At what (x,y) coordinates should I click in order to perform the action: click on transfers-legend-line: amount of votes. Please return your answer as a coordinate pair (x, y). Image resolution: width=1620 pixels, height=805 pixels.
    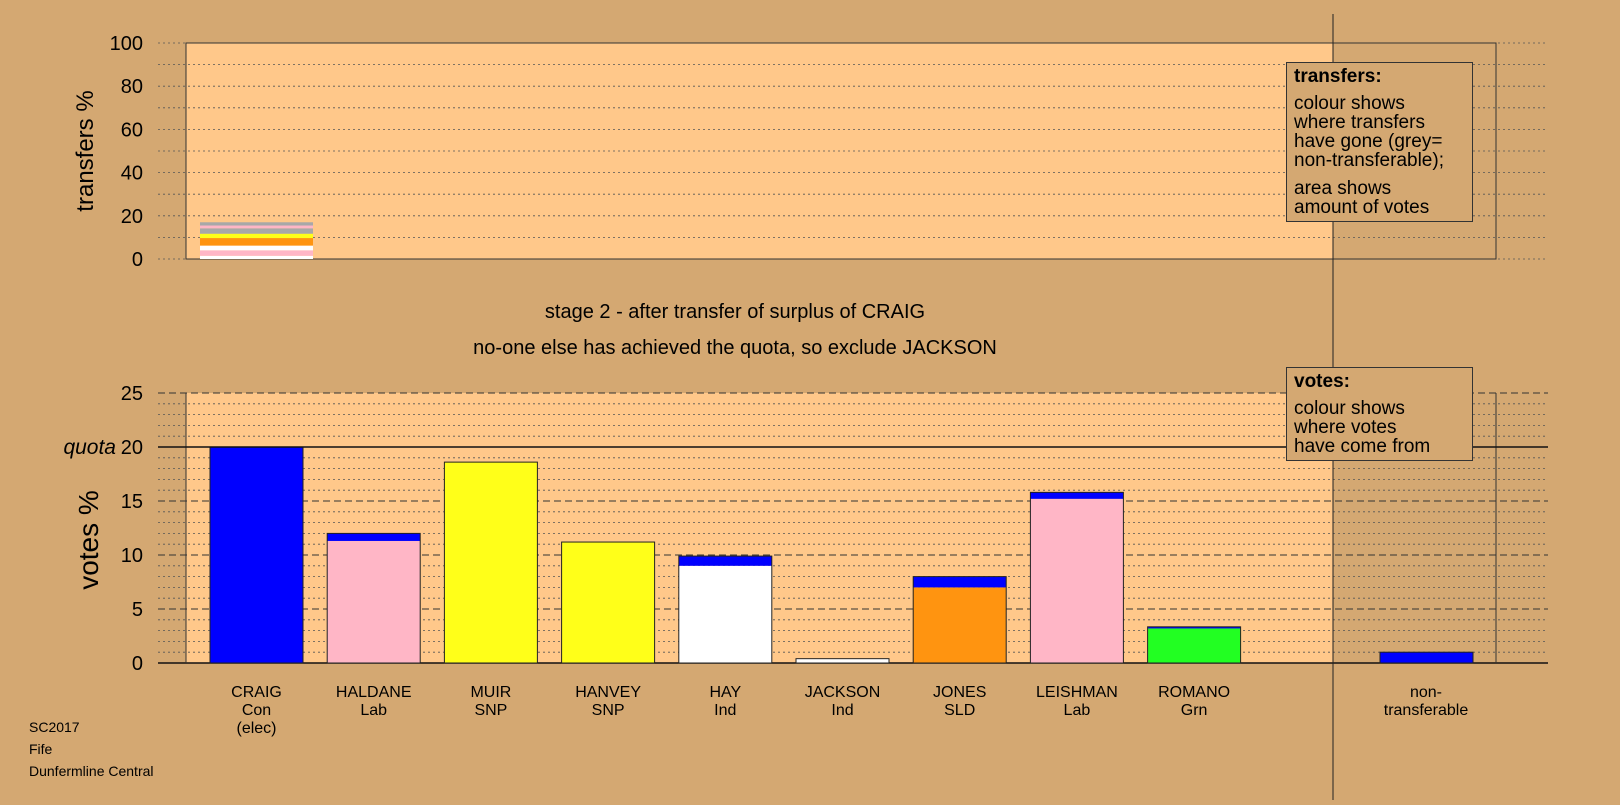
    Looking at the image, I should click on (1362, 207).